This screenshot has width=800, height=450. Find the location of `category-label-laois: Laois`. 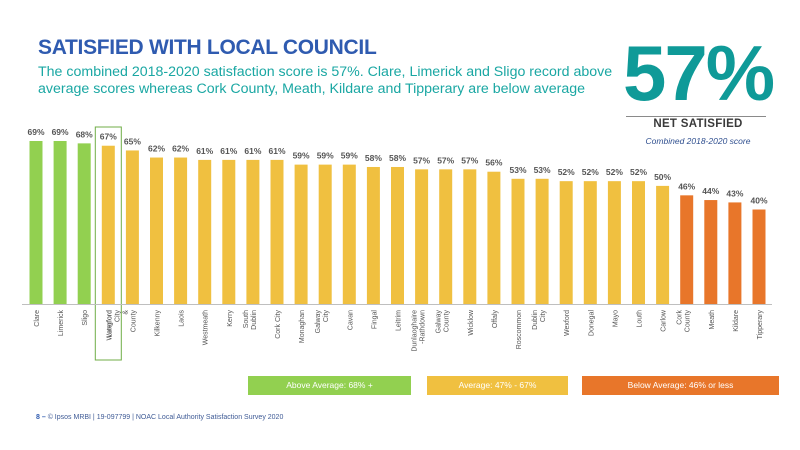

category-label-laois: Laois is located at coordinates (182, 318).